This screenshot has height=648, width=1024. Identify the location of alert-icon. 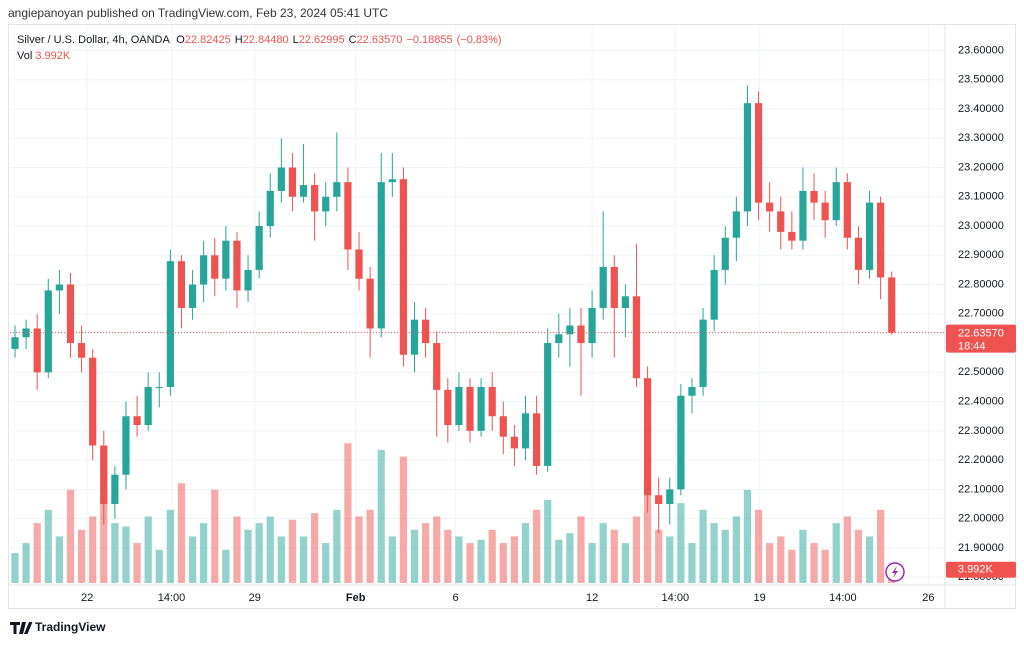
(895, 572).